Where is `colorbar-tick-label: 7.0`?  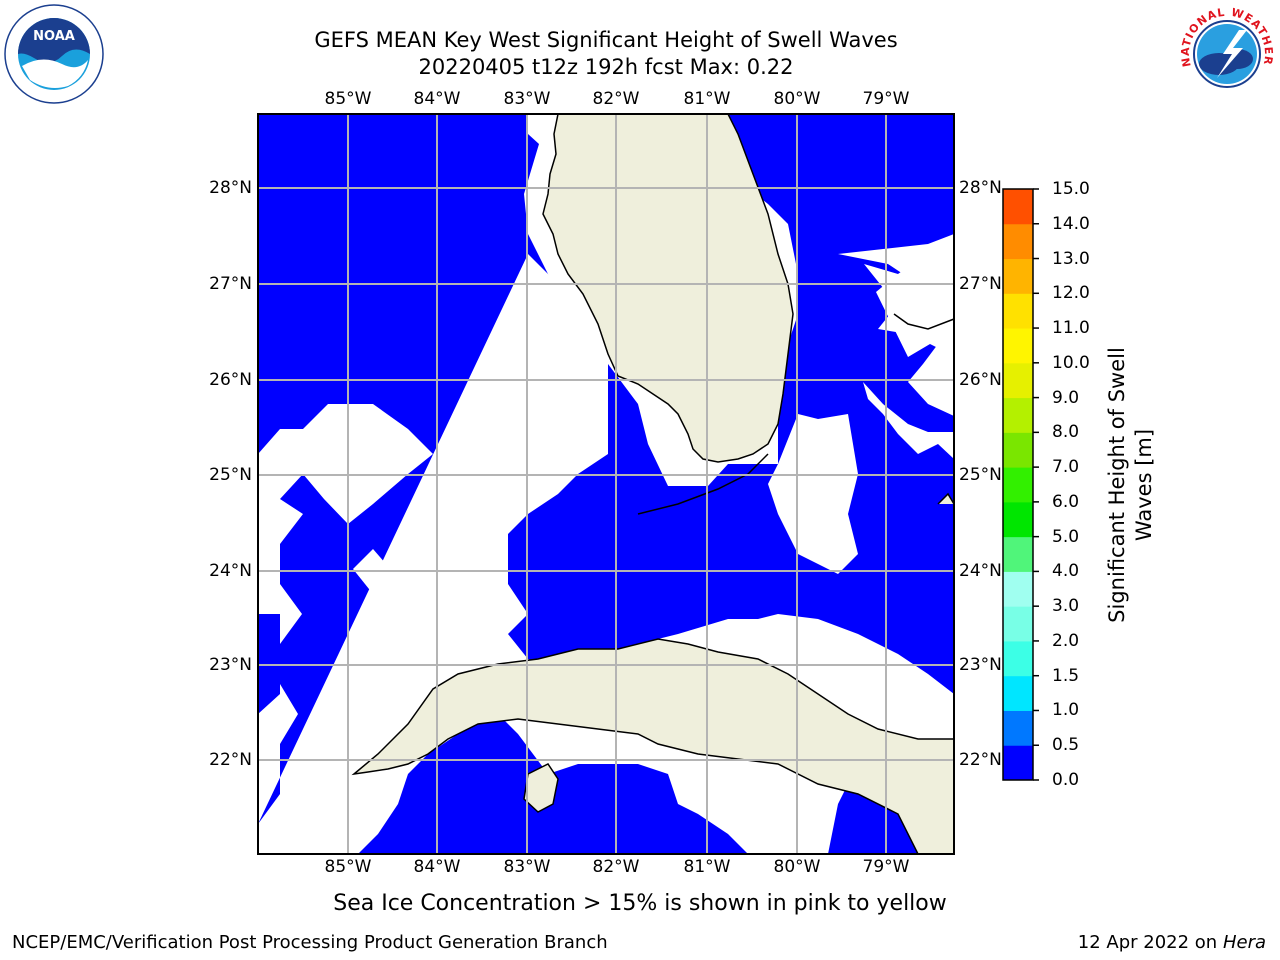 colorbar-tick-label: 7.0 is located at coordinates (1066, 467).